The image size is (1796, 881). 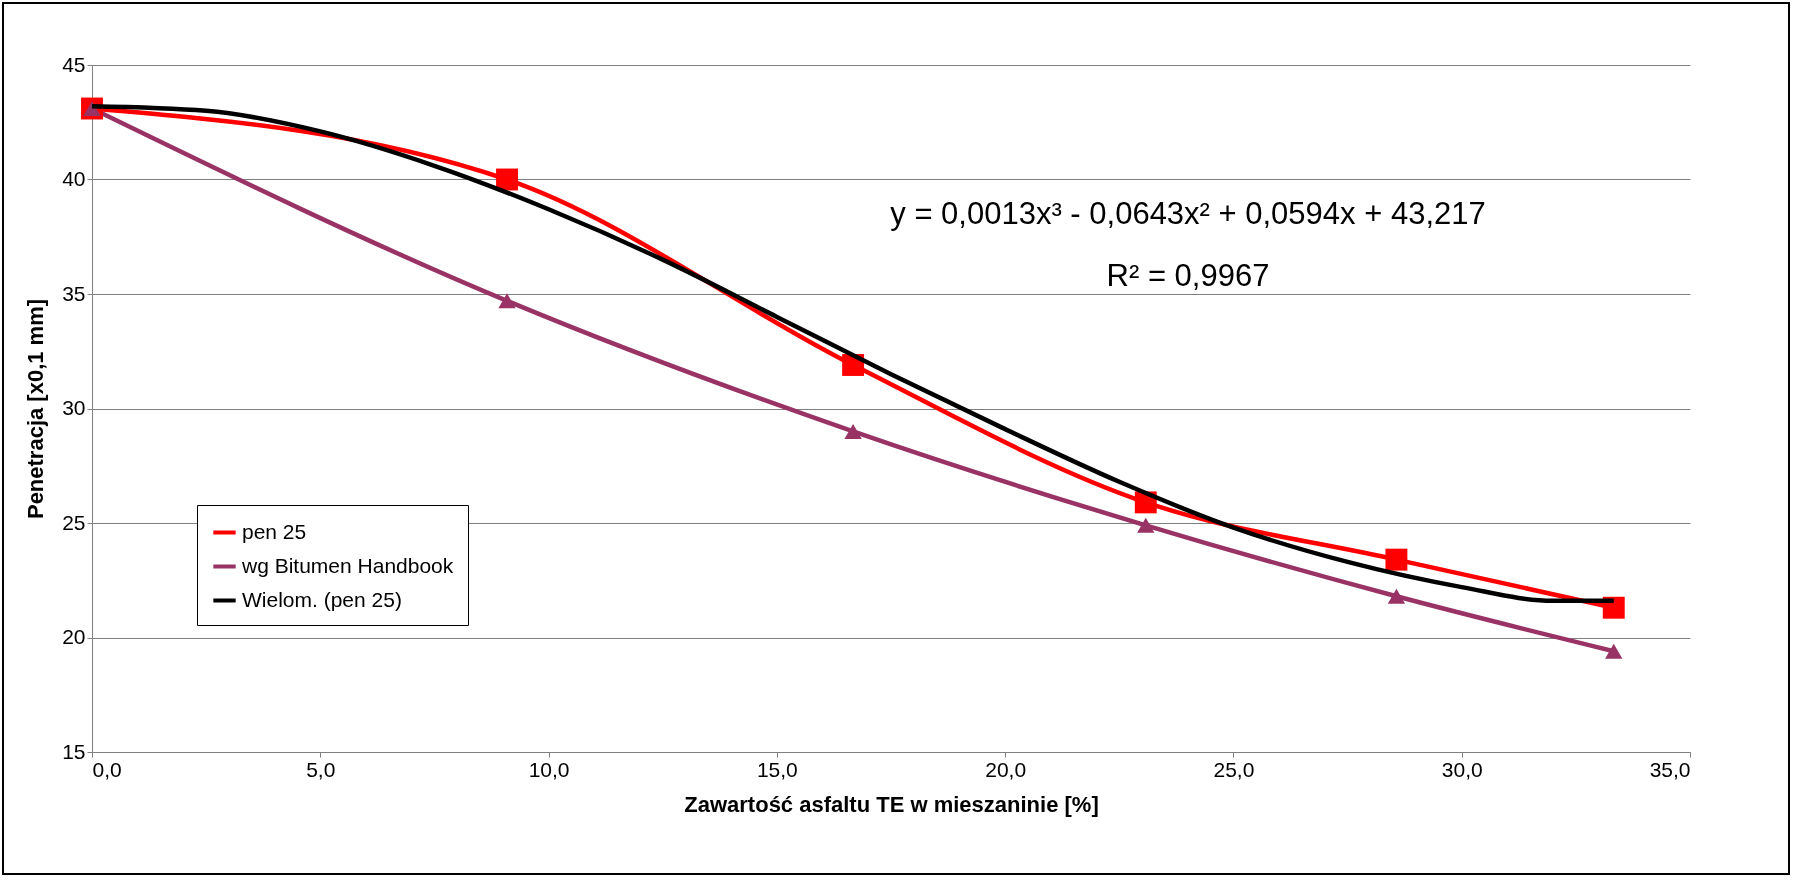 I want to click on x-tick-label: 15,0, so click(x=777, y=769).